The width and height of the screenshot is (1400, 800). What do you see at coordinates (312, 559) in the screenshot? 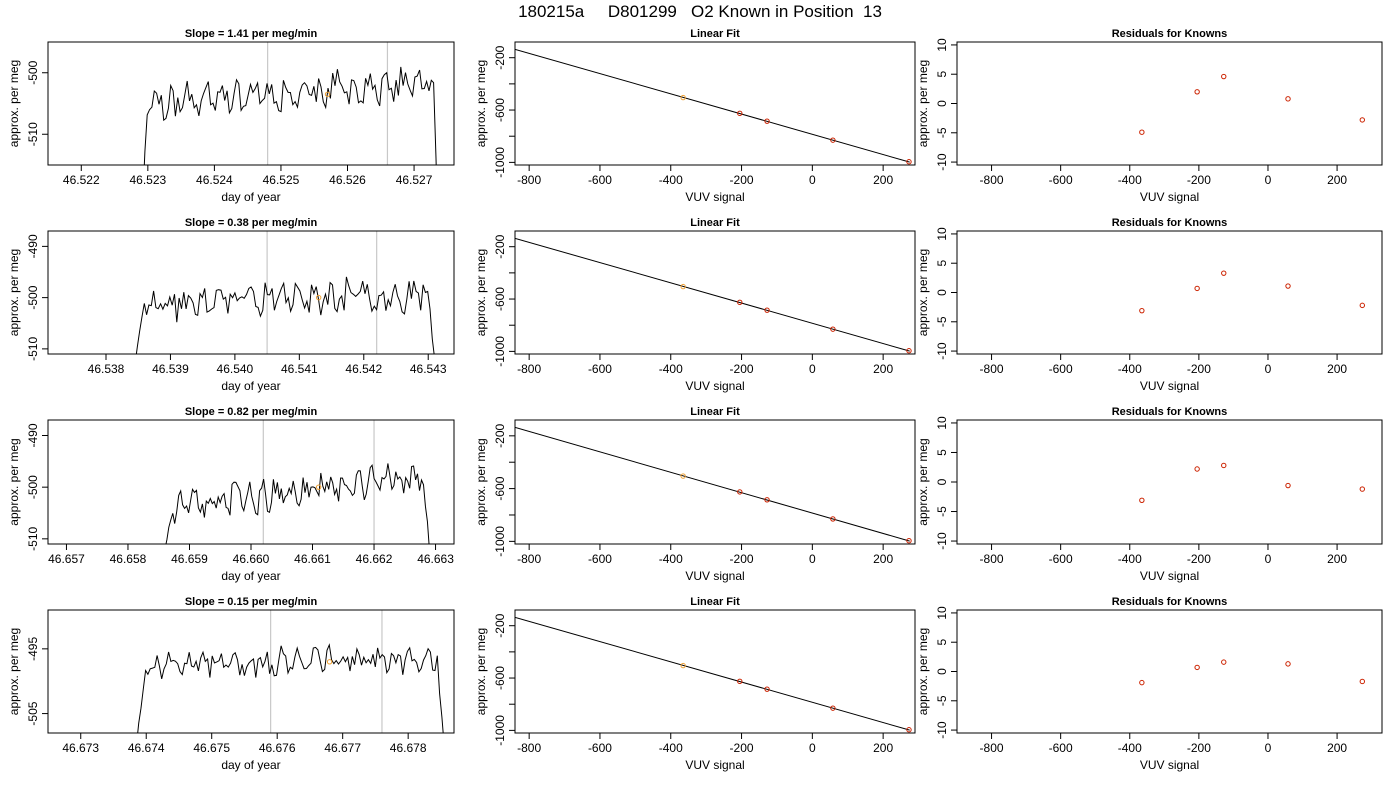
I see `x-tick-label: 46.661` at bounding box center [312, 559].